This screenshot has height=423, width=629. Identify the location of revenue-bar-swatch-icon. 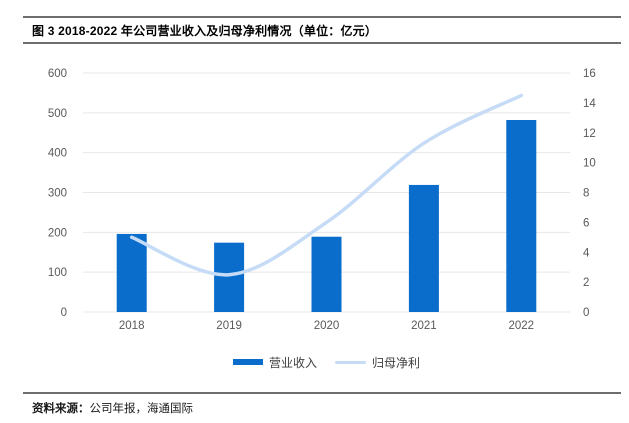
(247, 362).